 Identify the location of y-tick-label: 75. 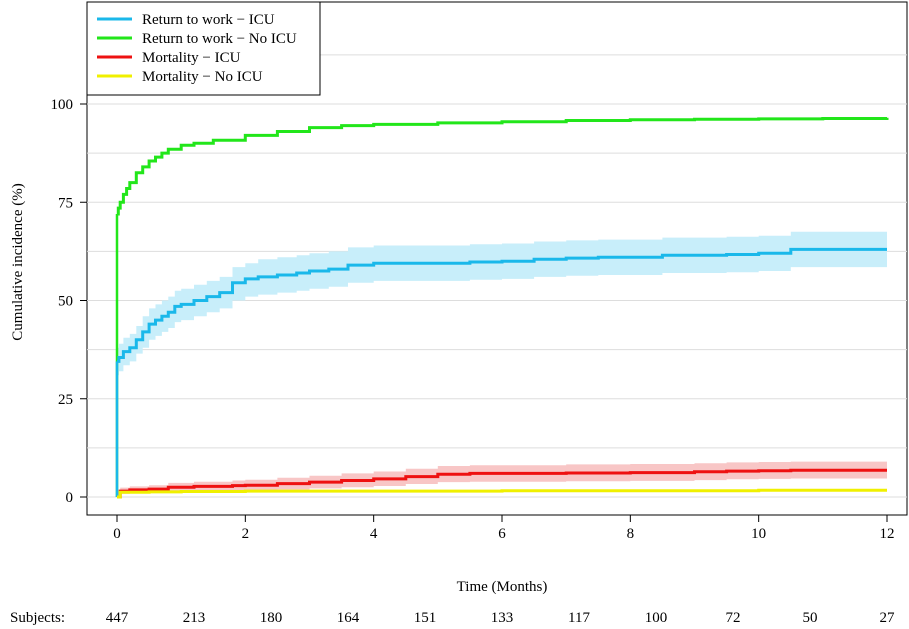
(65, 203).